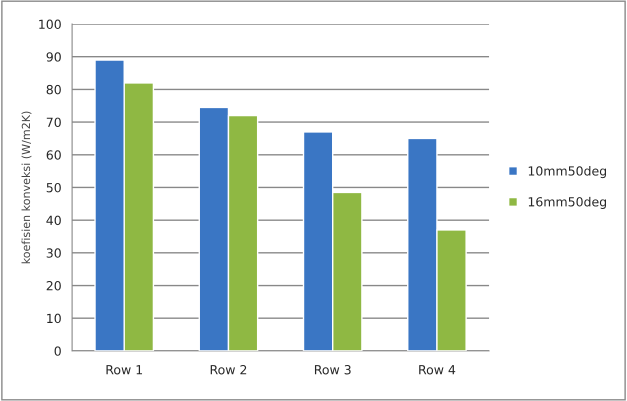  I want to click on y-tick-label: 0, so click(57, 351).